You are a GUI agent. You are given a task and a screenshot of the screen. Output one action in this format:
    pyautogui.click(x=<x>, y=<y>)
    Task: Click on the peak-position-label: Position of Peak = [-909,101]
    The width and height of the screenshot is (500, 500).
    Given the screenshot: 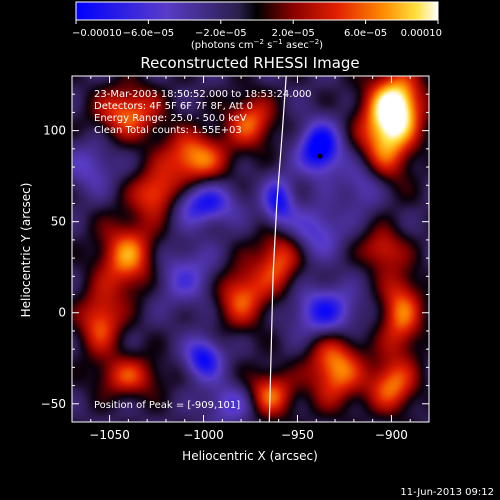 What is the action you would take?
    pyautogui.click(x=167, y=405)
    